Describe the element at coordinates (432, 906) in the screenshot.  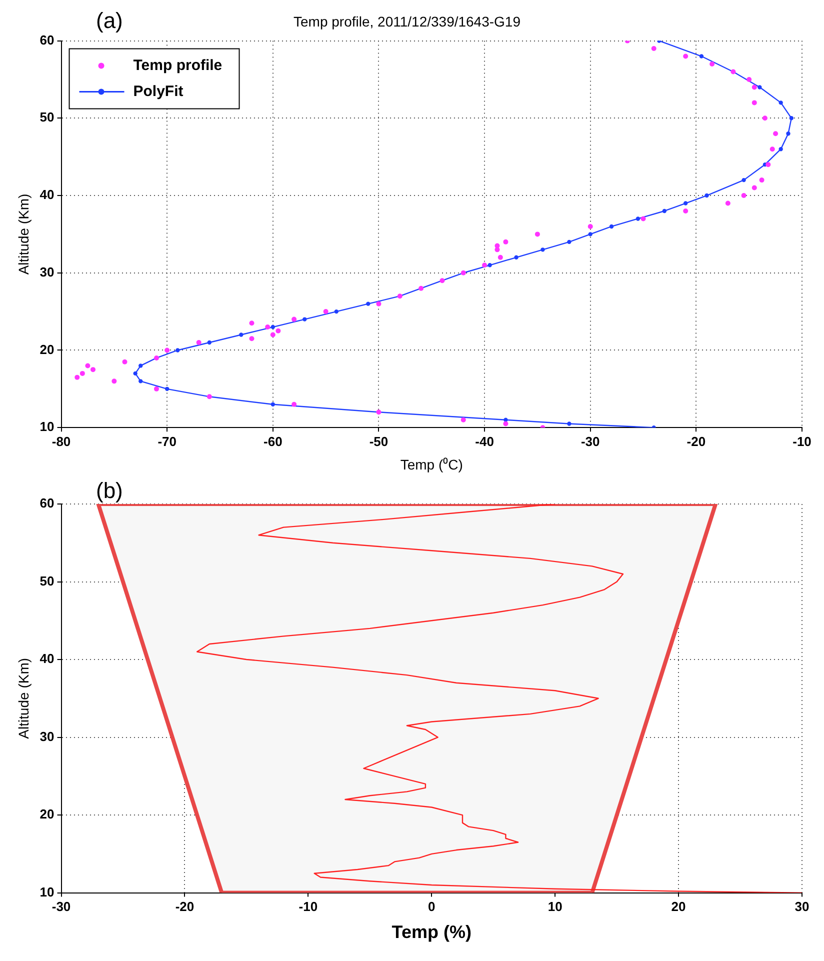
I see `x-tick-label: 0` at that location.